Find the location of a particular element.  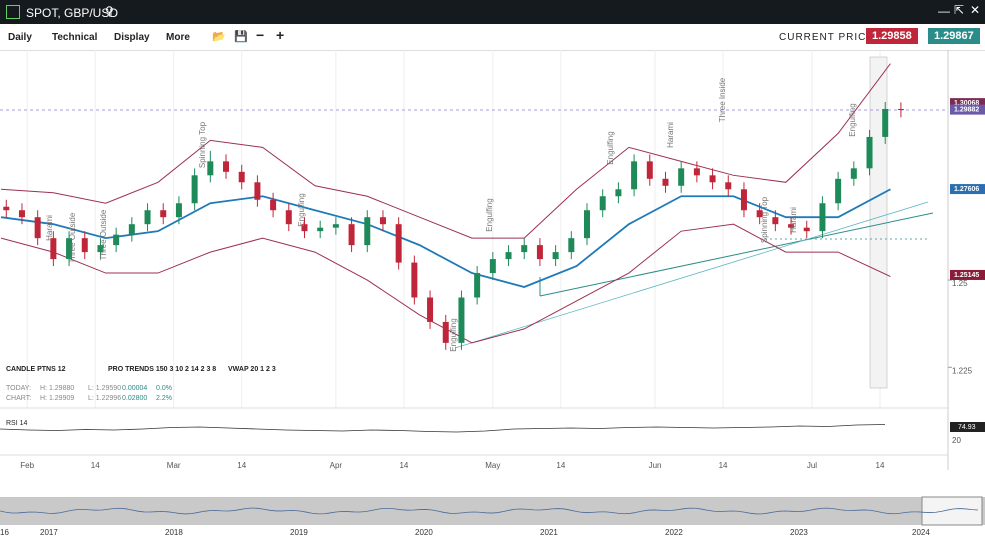

expand: ⇱ is located at coordinates (959, 10).